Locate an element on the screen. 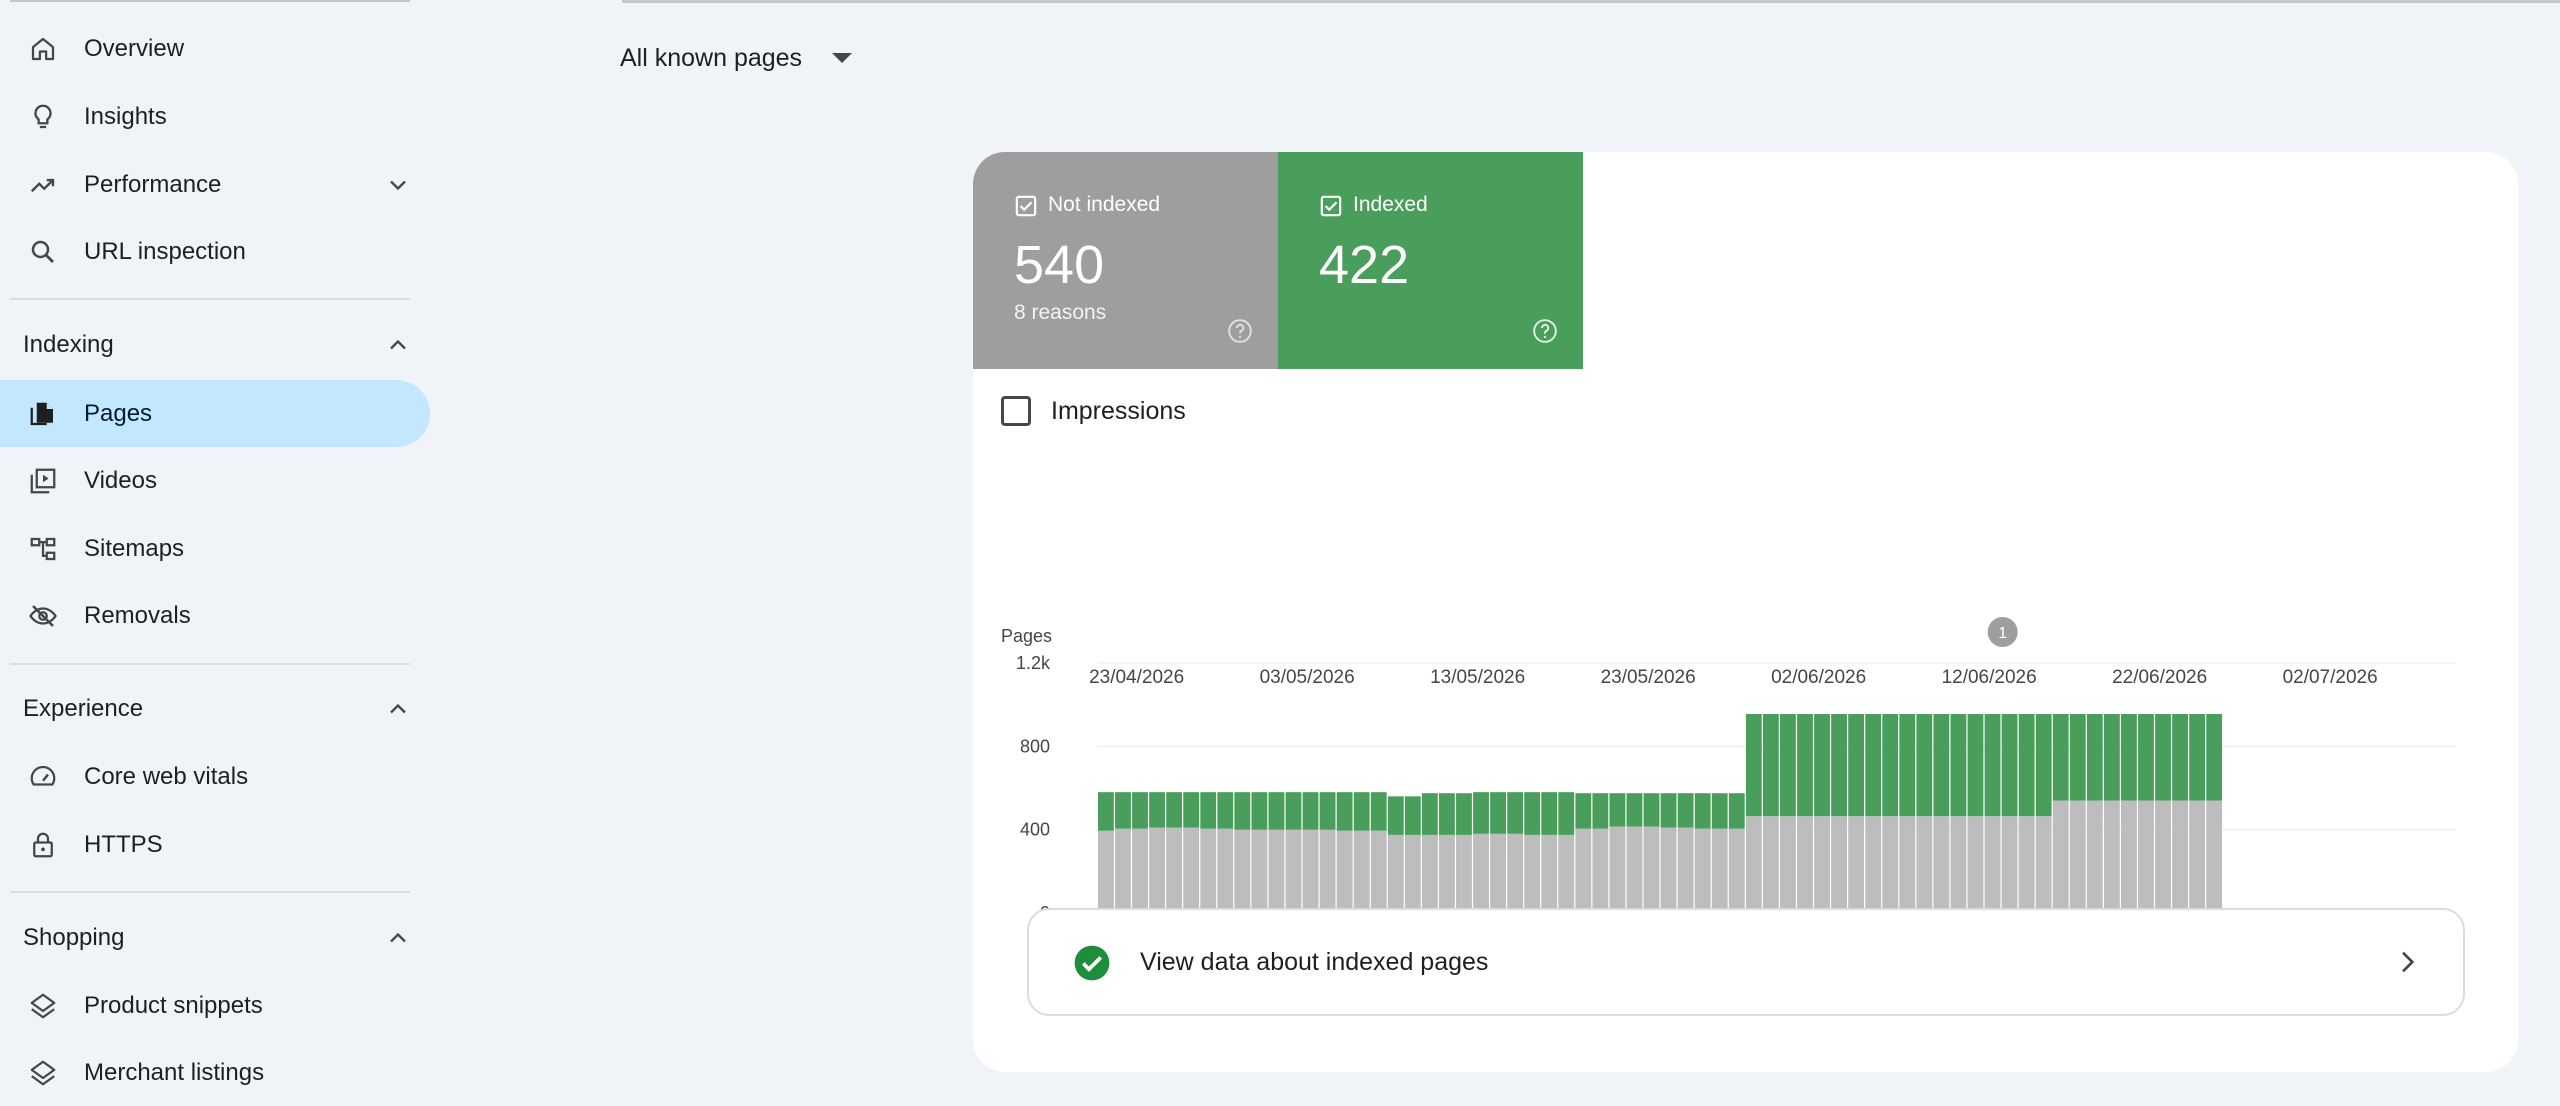 The height and width of the screenshot is (1106, 2560). metric-indexed: Indexed 422 is located at coordinates (1430, 260).